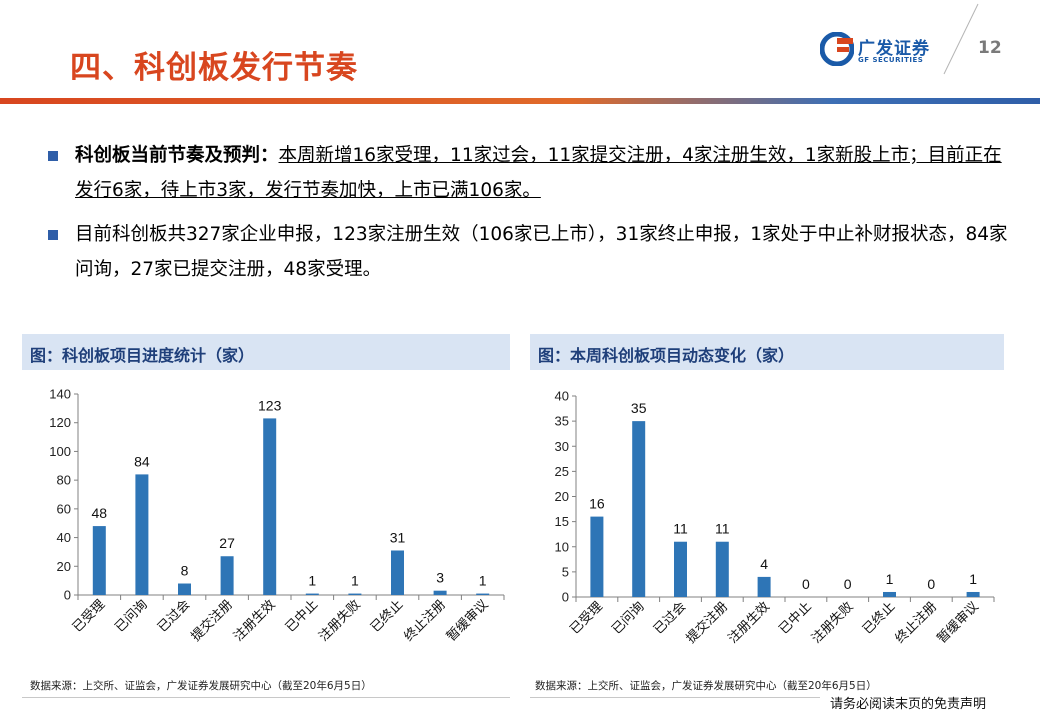 The width and height of the screenshot is (1040, 720). What do you see at coordinates (961, 39) in the screenshot?
I see `header-divider-slash` at bounding box center [961, 39].